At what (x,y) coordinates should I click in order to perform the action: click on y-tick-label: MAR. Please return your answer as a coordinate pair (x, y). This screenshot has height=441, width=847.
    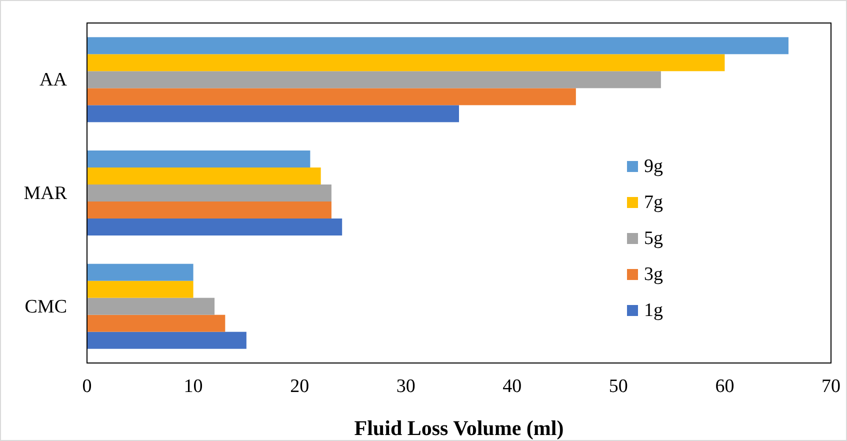
    Looking at the image, I should click on (46, 193).